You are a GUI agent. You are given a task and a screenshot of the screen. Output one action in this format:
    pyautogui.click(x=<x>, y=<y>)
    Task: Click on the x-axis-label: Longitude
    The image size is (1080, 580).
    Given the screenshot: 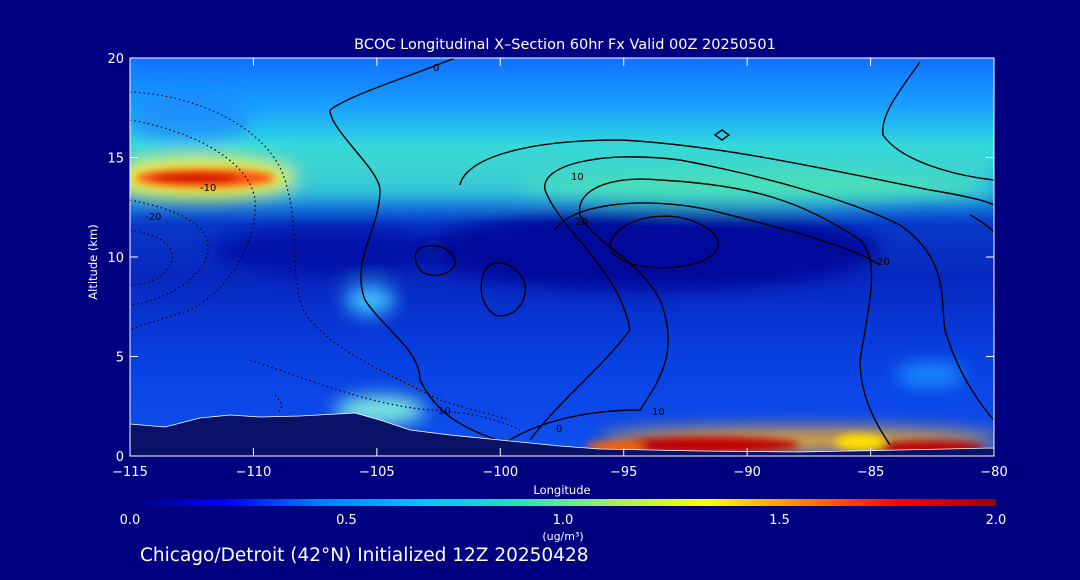 What is the action you would take?
    pyautogui.click(x=561, y=490)
    